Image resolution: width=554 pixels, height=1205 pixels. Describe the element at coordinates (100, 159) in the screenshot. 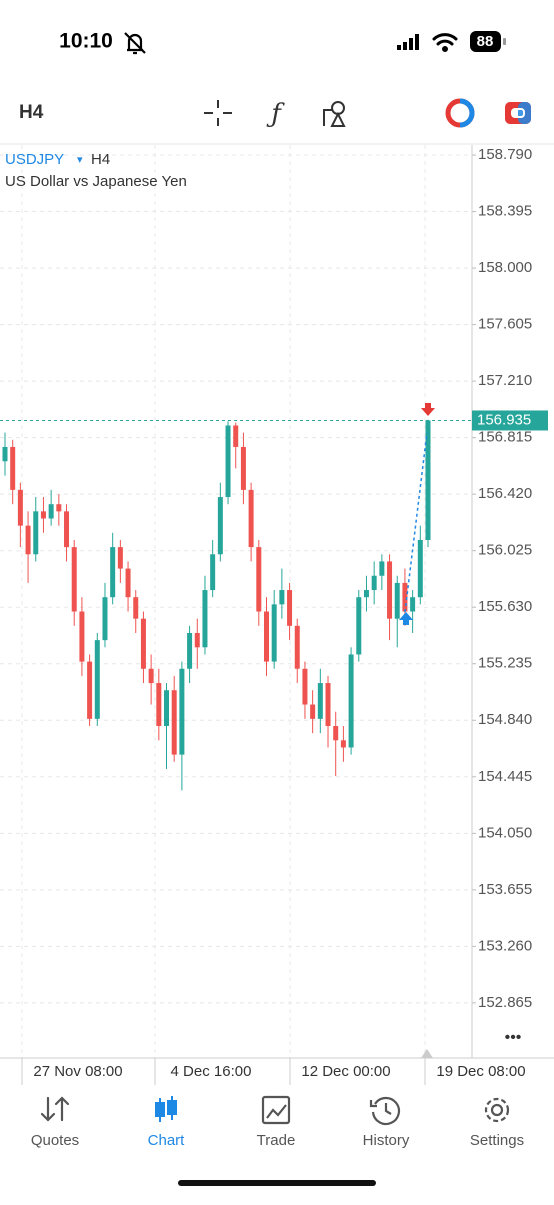

I see `chart-timeframe: H4` at that location.